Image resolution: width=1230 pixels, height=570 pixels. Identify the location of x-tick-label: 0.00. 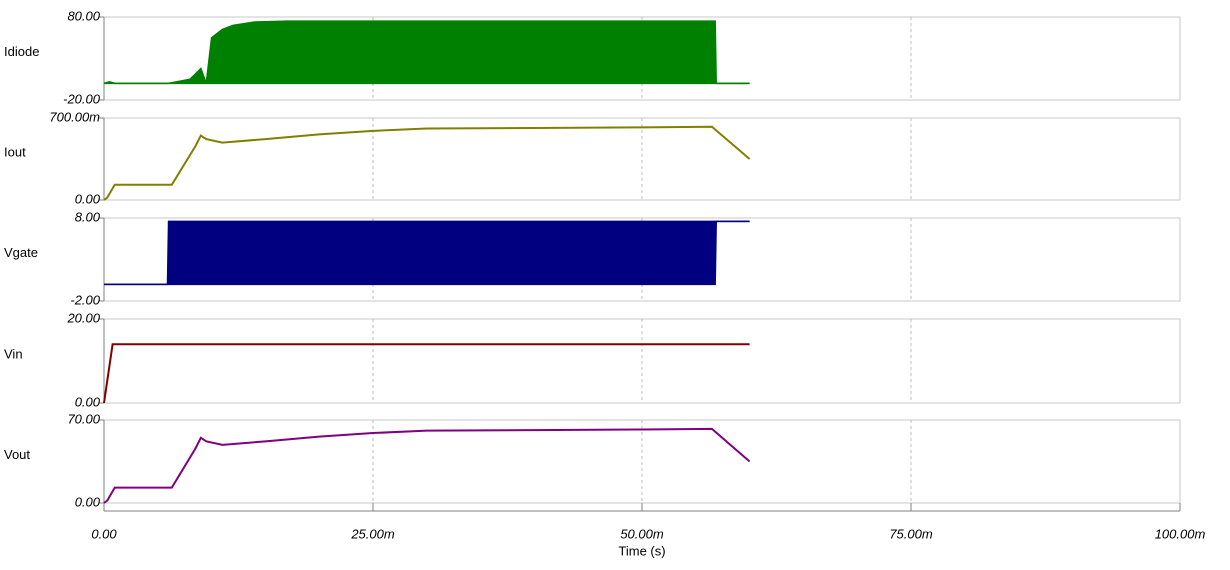
(104, 533).